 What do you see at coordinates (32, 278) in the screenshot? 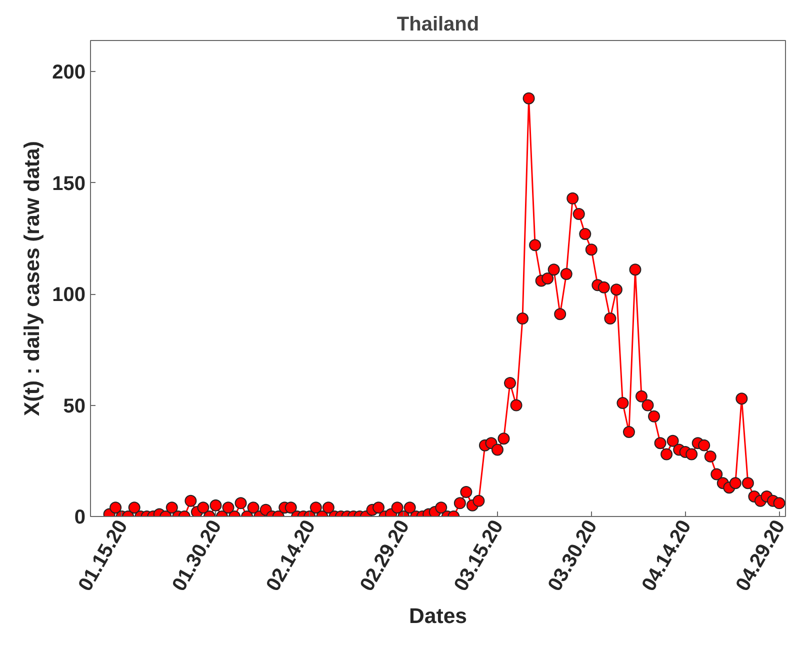
I see `y-axis-title: X(t) : daily cases (raw data)` at bounding box center [32, 278].